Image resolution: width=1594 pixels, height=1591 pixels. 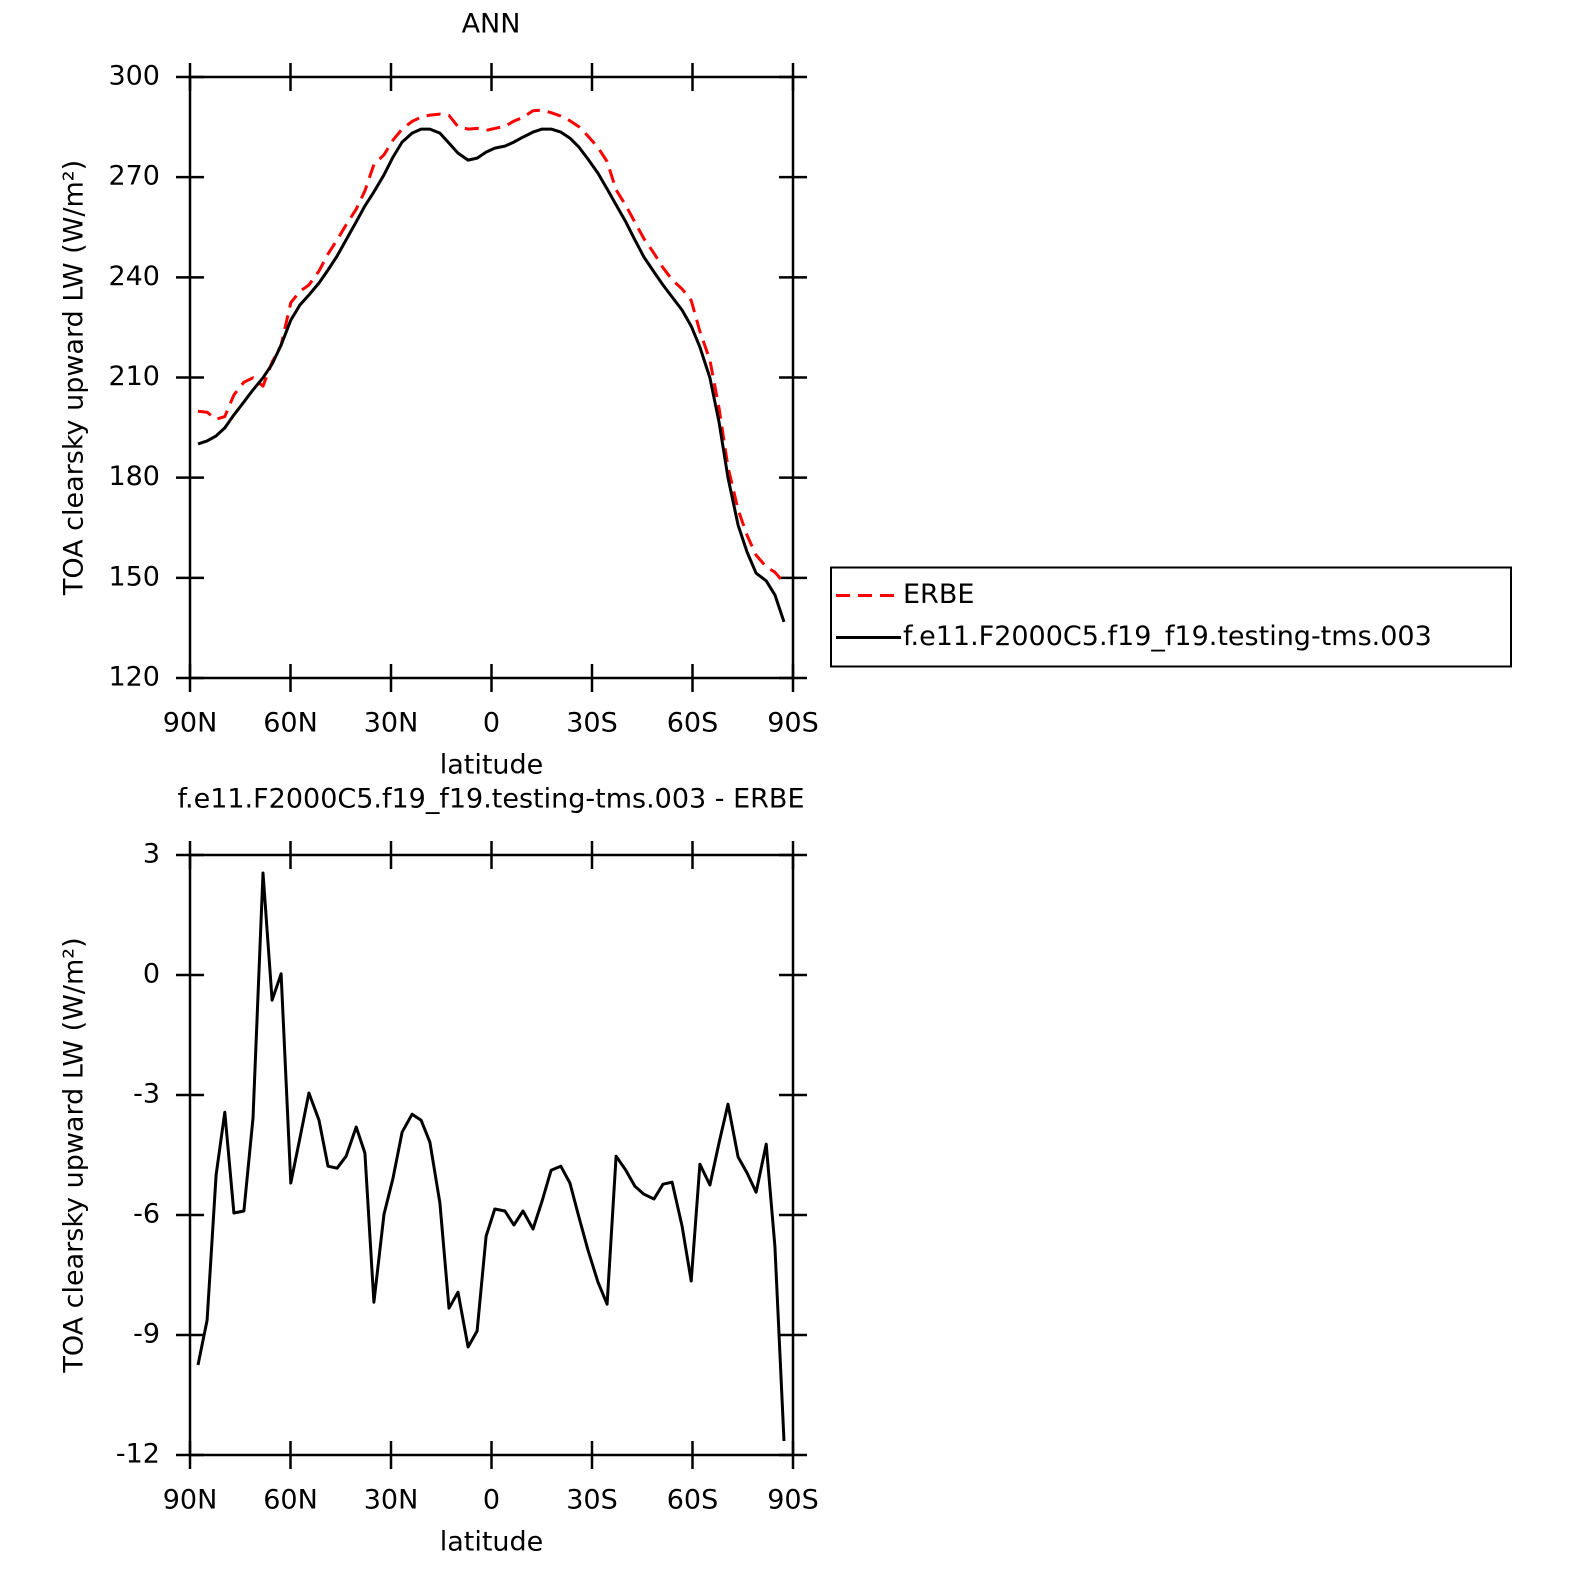 I want to click on y-tick-label: 300, so click(x=134, y=76).